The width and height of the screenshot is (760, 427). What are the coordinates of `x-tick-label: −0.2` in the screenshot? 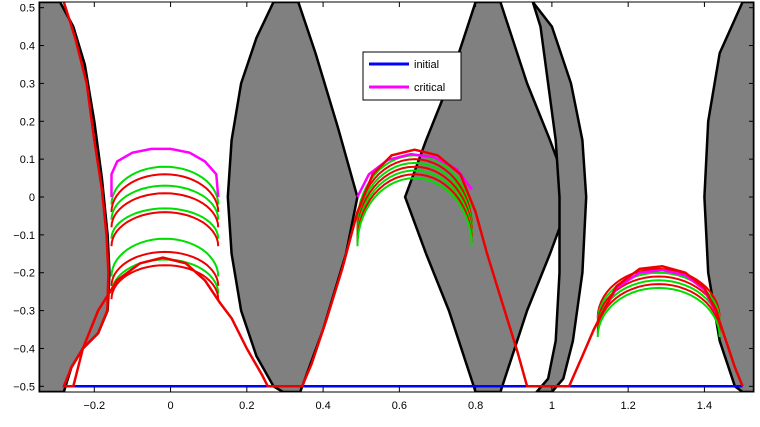 It's located at (94, 406).